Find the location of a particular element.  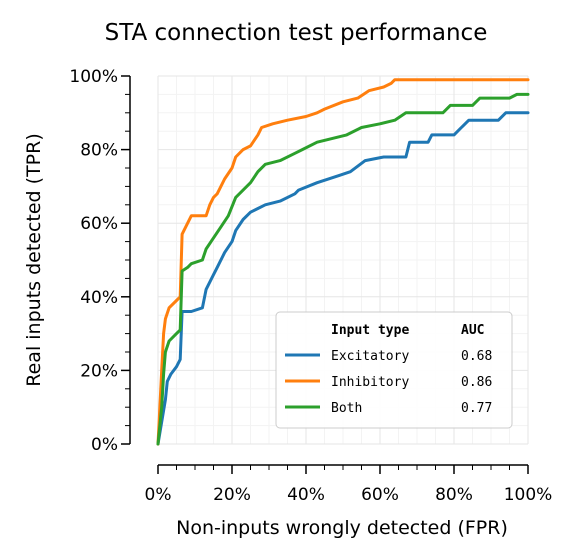

y-axis-label: Real inputs detected (TPR) is located at coordinates (34, 259).